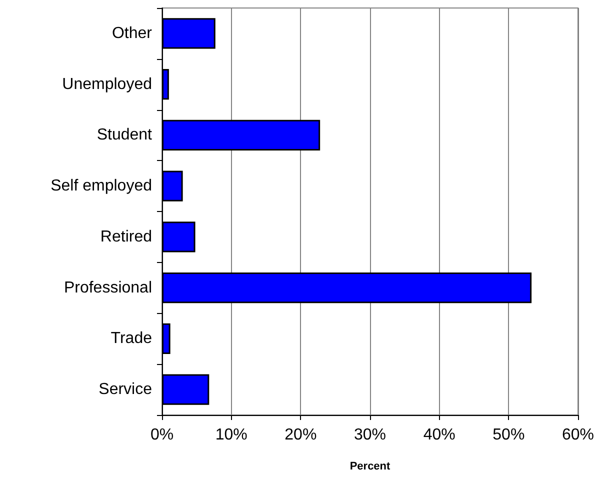 The width and height of the screenshot is (598, 493). Describe the element at coordinates (124, 135) in the screenshot. I see `y-tick-label: Student` at that location.